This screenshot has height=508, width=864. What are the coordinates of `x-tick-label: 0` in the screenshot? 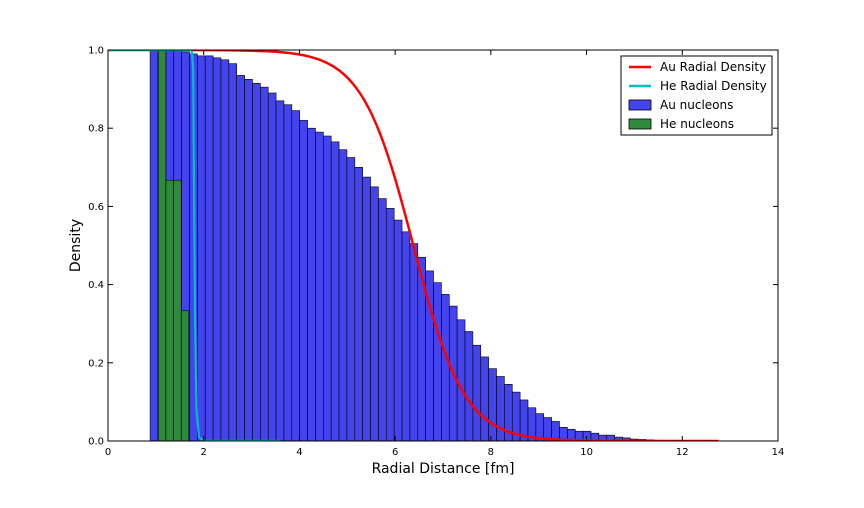 It's located at (108, 452).